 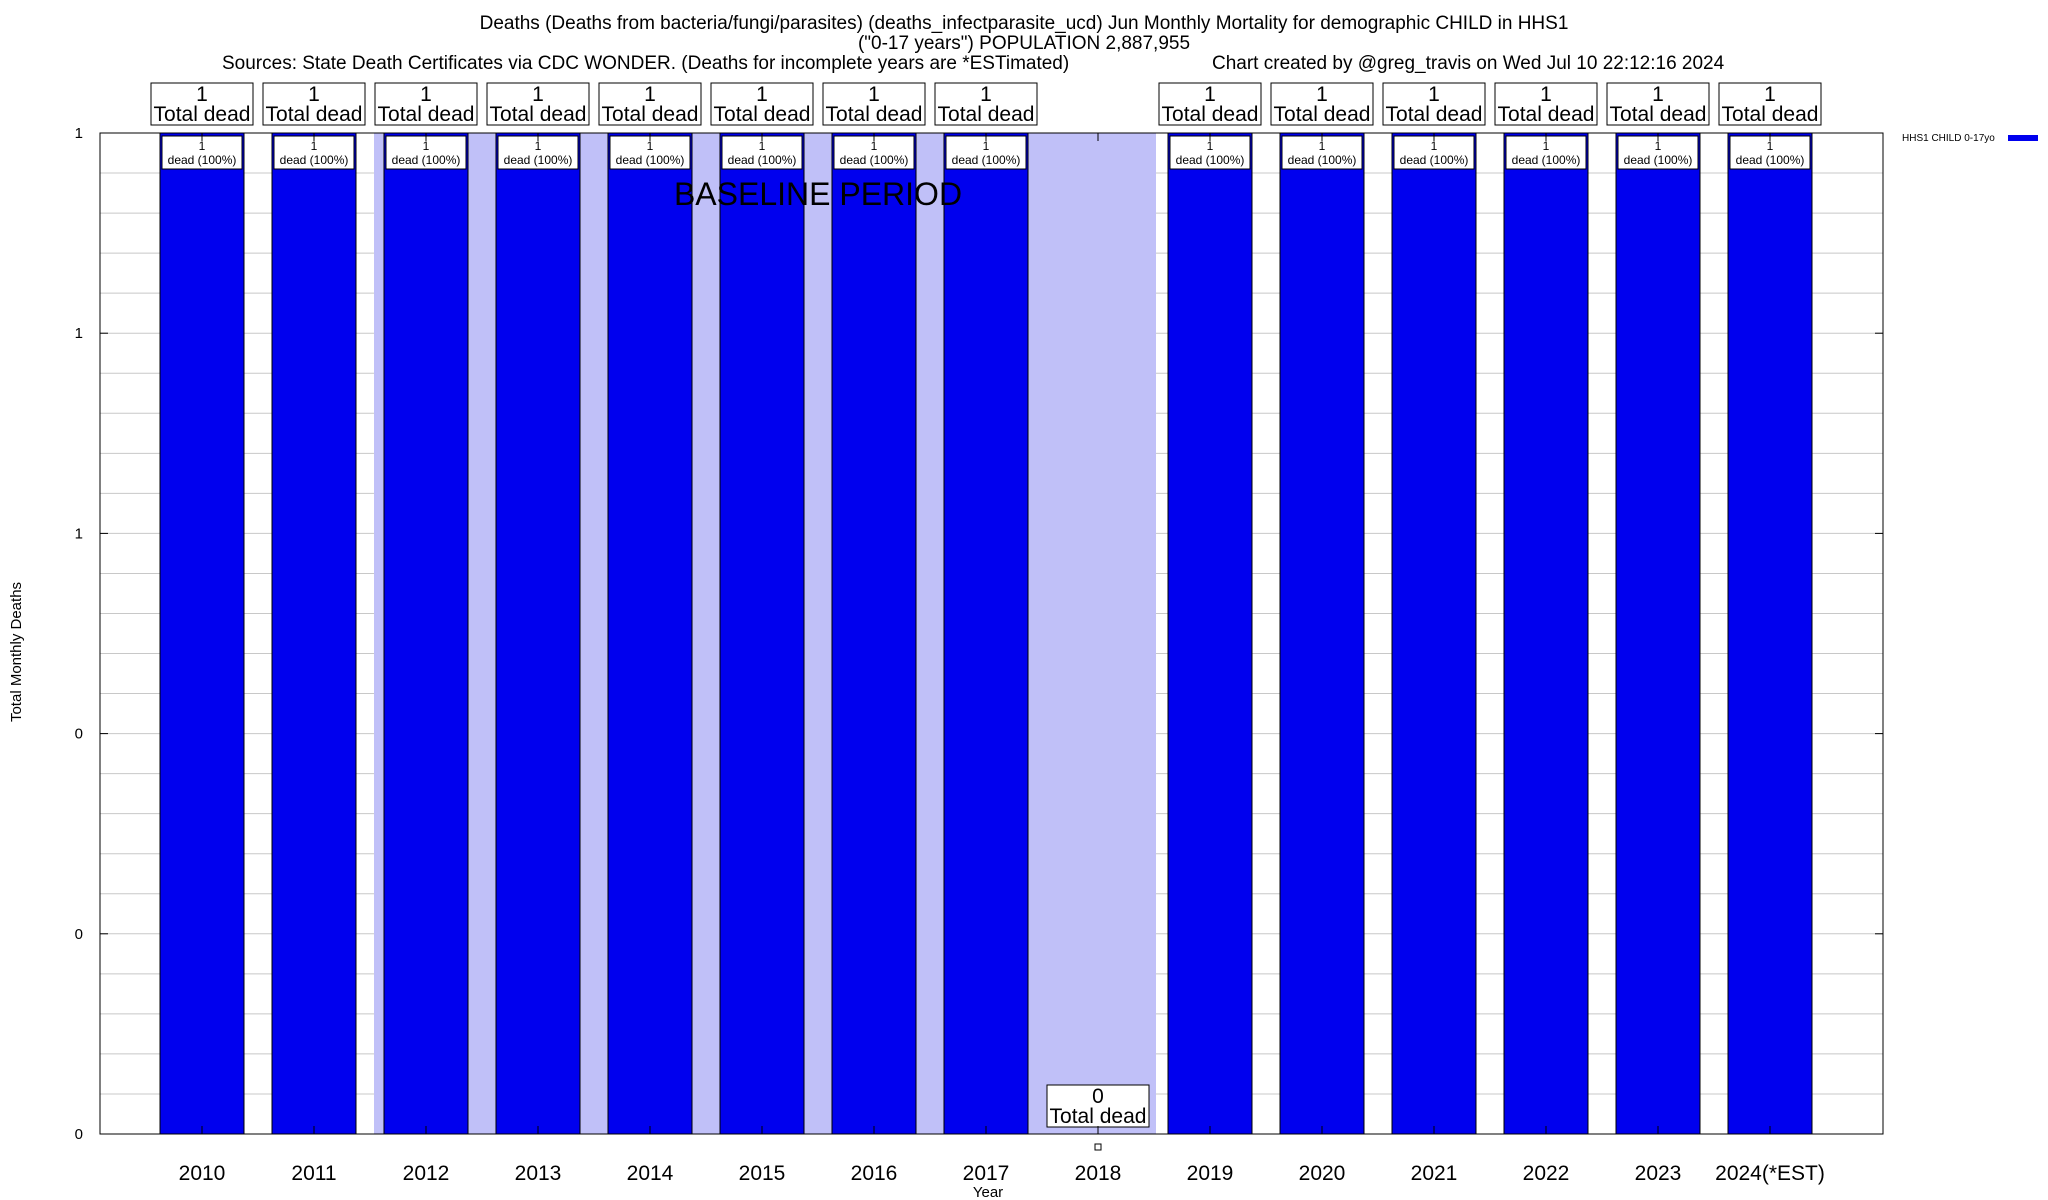 What do you see at coordinates (1658, 114) in the screenshot?
I see `total-label-2023: Total dead` at bounding box center [1658, 114].